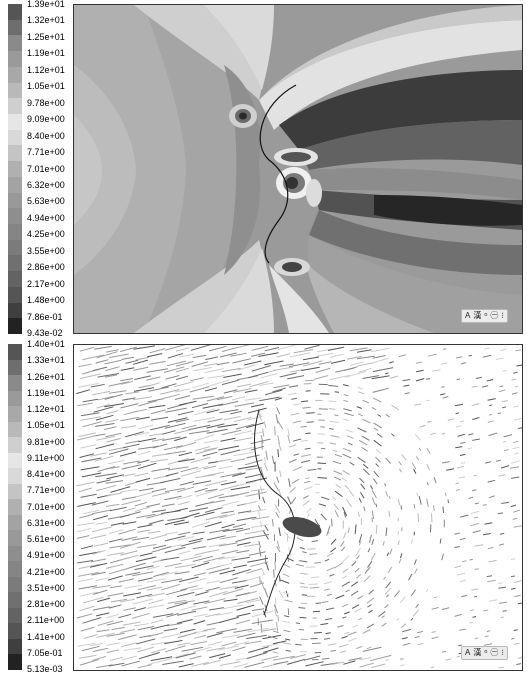  I want to click on colorbar-tick-label: 5.61e+00, so click(46, 539).